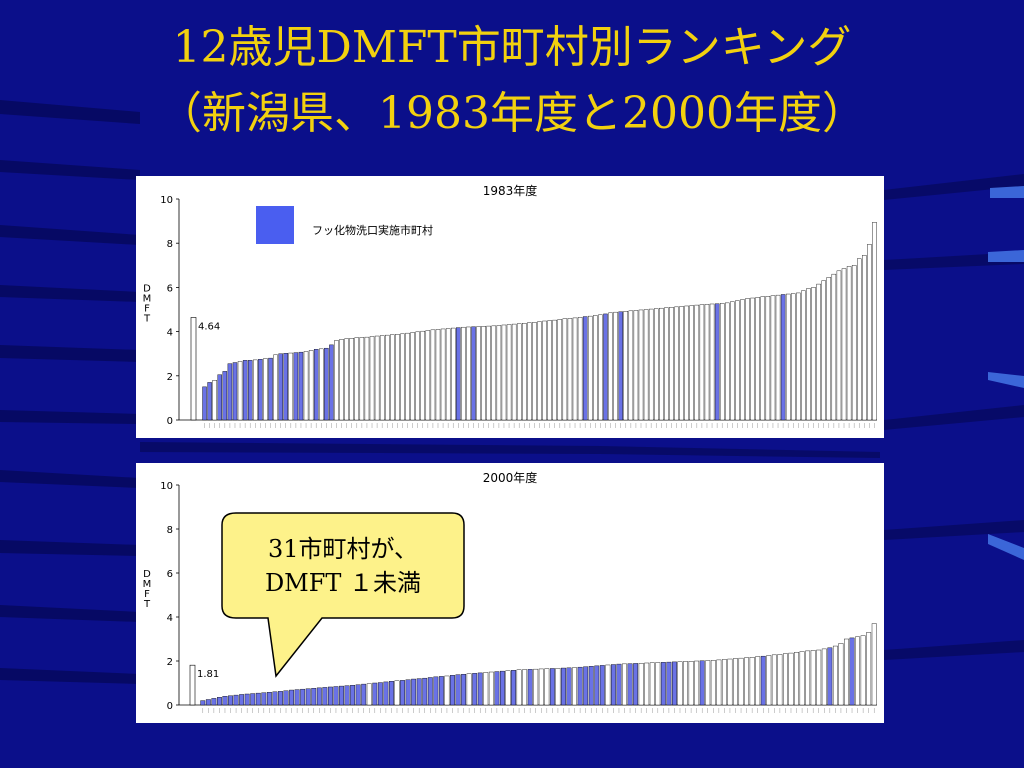  What do you see at coordinates (193, 369) in the screenshot?
I see `reference-bar` at bounding box center [193, 369].